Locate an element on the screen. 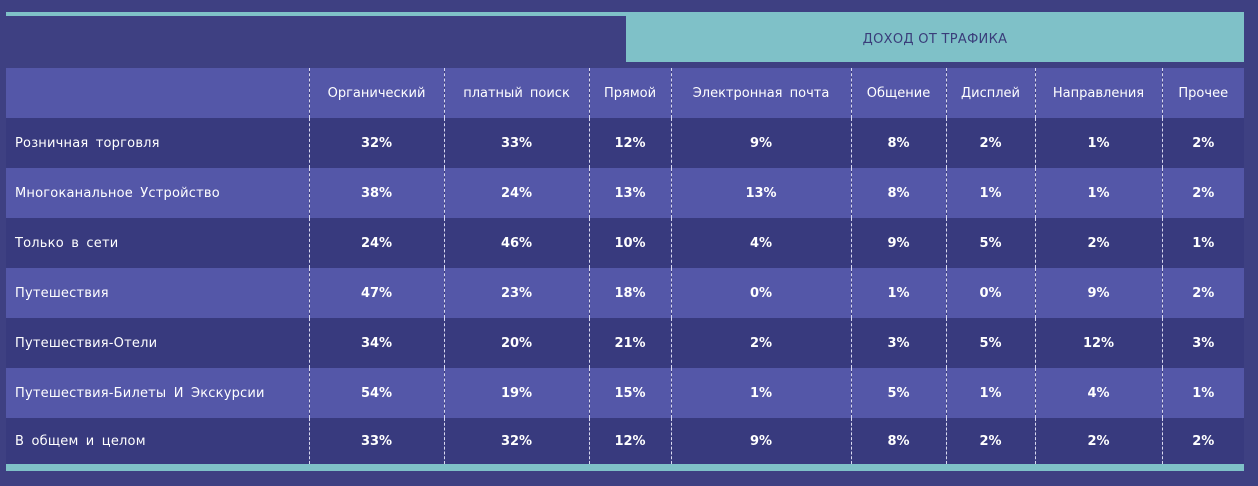 This screenshot has width=1258, height=486. table-row: В общем и целом 33% 32% 12% 9% 8% 2% 2% 2% is located at coordinates (625, 441).